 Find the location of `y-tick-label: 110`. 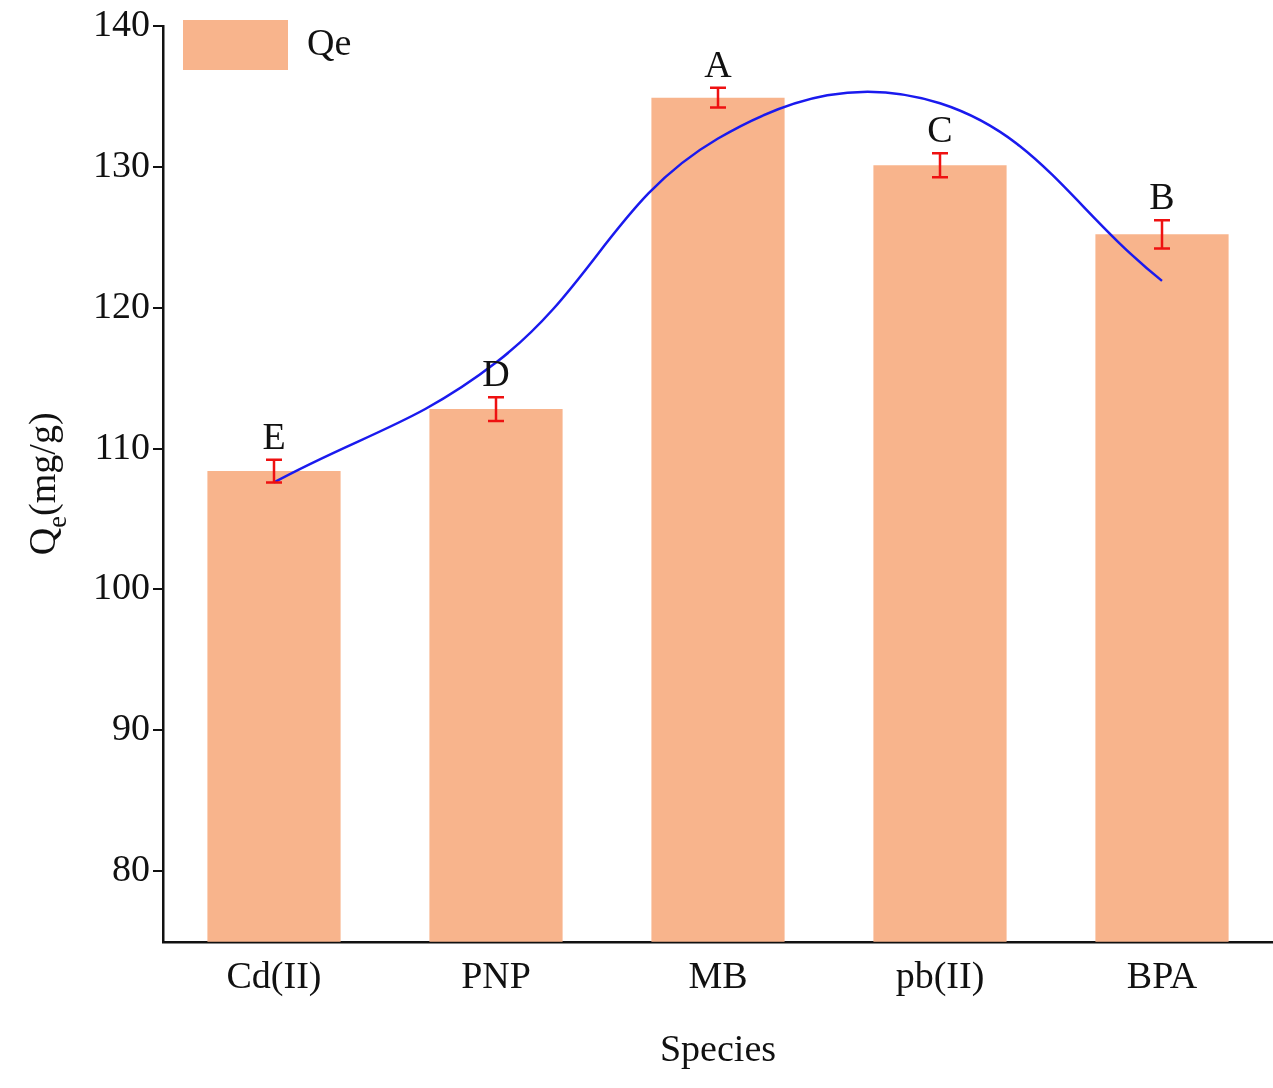

y-tick-label: 110 is located at coordinates (122, 445).